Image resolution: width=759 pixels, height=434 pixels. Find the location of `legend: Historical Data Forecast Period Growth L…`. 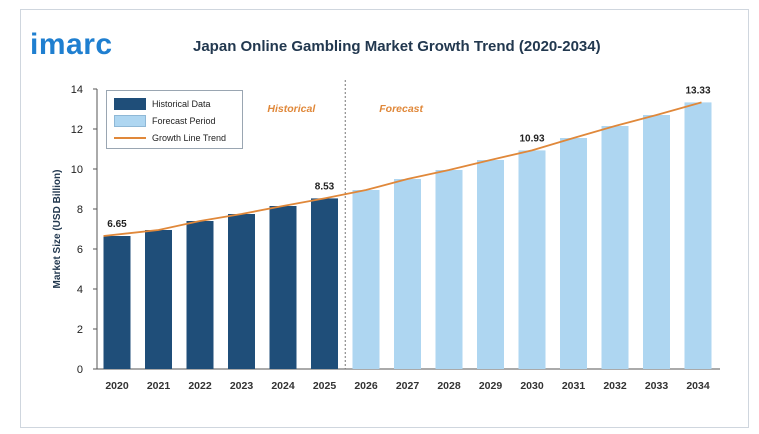

legend: Historical Data Forecast Period Growth L… is located at coordinates (174, 119).